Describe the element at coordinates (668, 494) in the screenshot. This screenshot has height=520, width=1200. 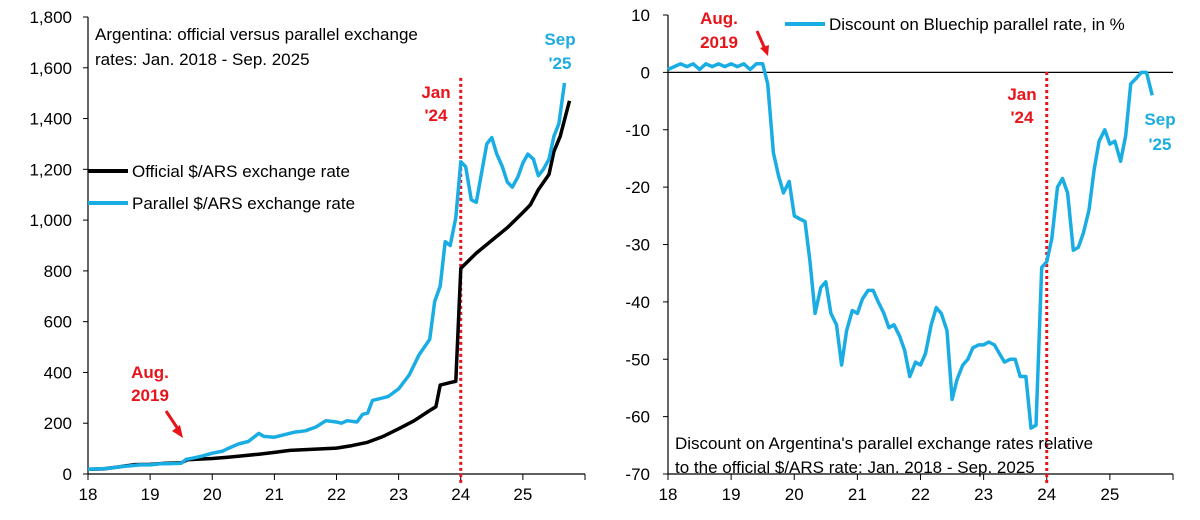
I see `right-x-tick-label: 18` at that location.